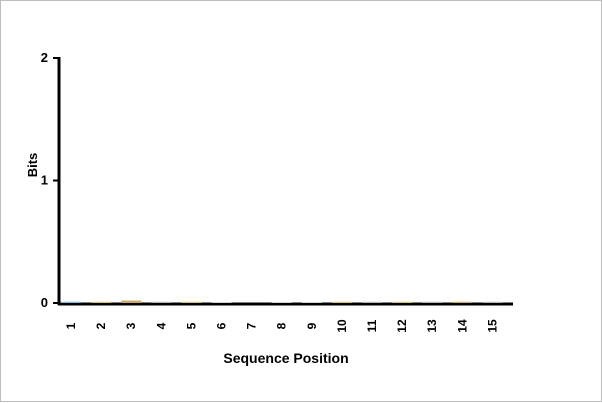 This screenshot has width=602, height=403. What do you see at coordinates (71, 325) in the screenshot?
I see `x-tick-label: 1` at bounding box center [71, 325].